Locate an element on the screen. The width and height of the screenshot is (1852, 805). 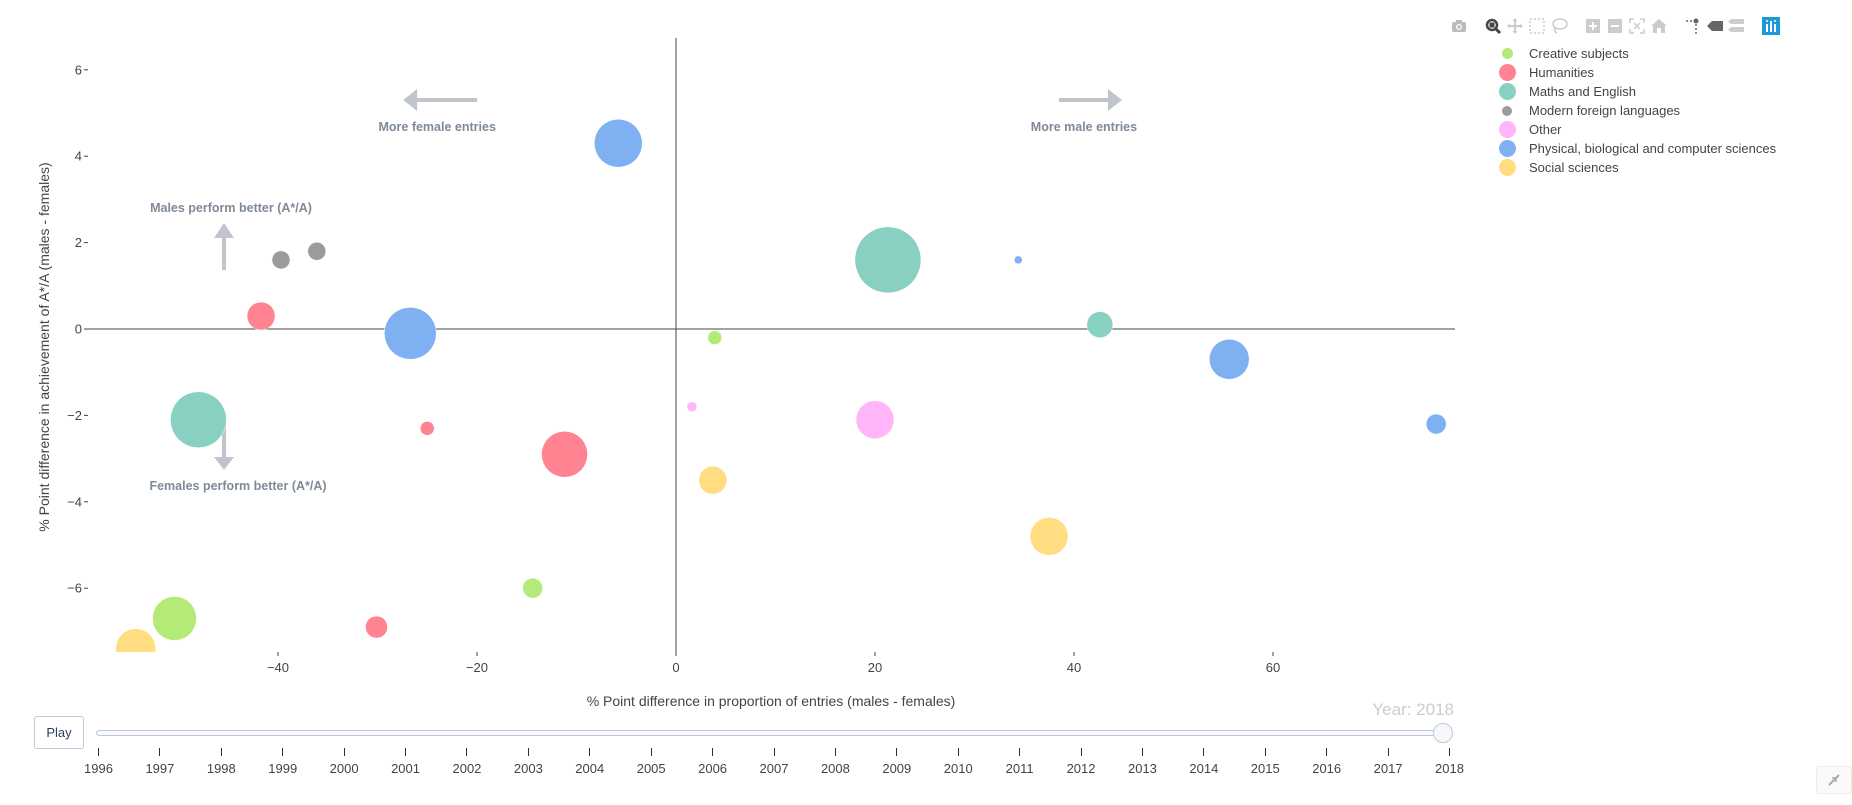
series-social-sciences is located at coordinates (592, 567).